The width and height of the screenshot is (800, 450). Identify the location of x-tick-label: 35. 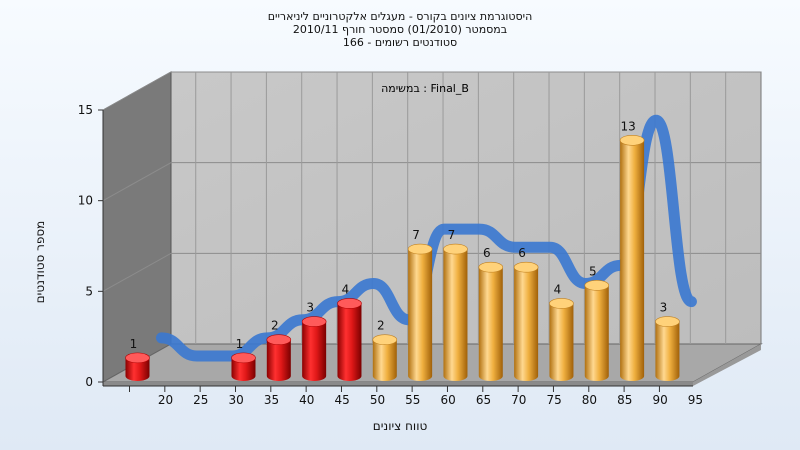
(271, 400).